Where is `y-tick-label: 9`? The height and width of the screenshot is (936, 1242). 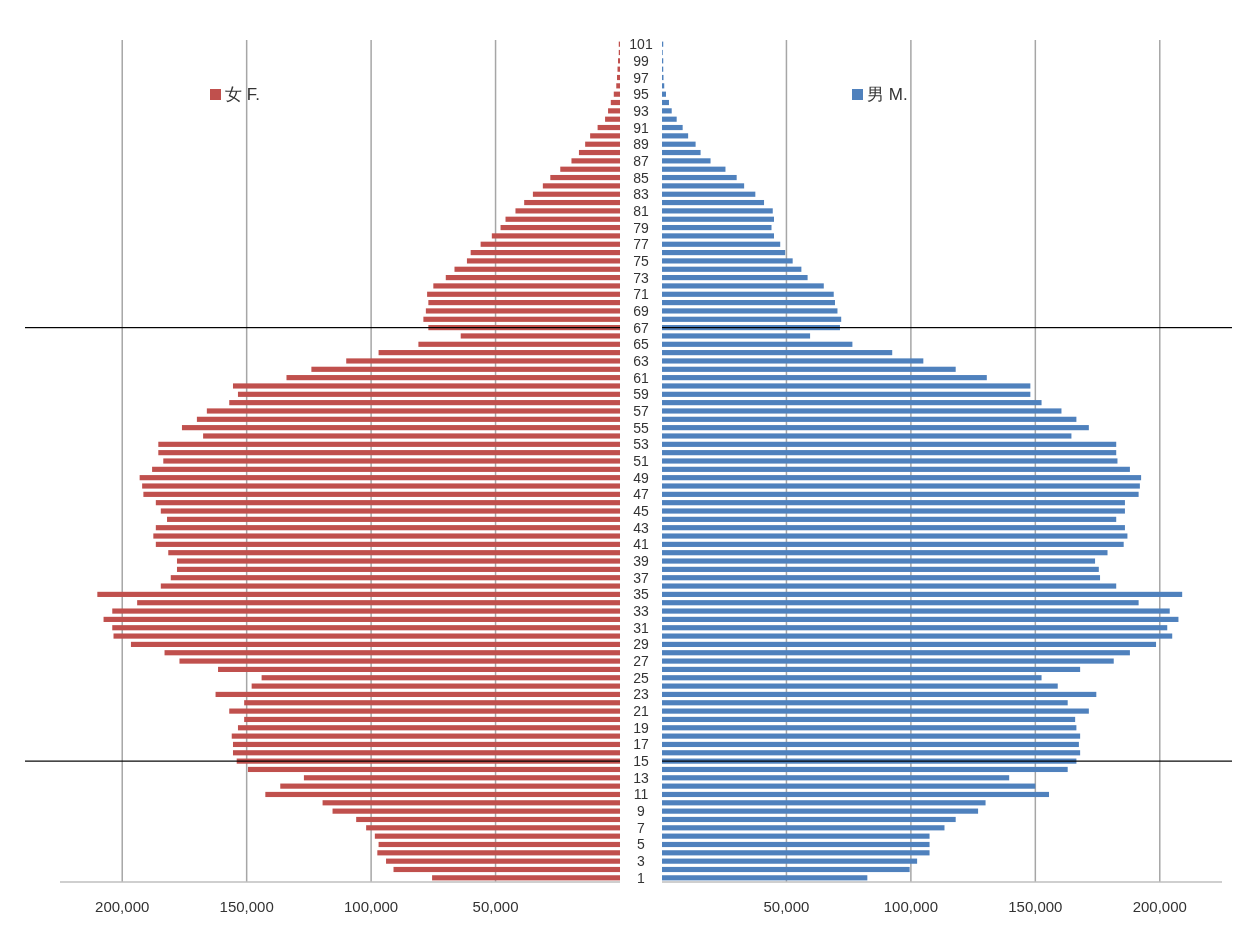 y-tick-label: 9 is located at coordinates (641, 811).